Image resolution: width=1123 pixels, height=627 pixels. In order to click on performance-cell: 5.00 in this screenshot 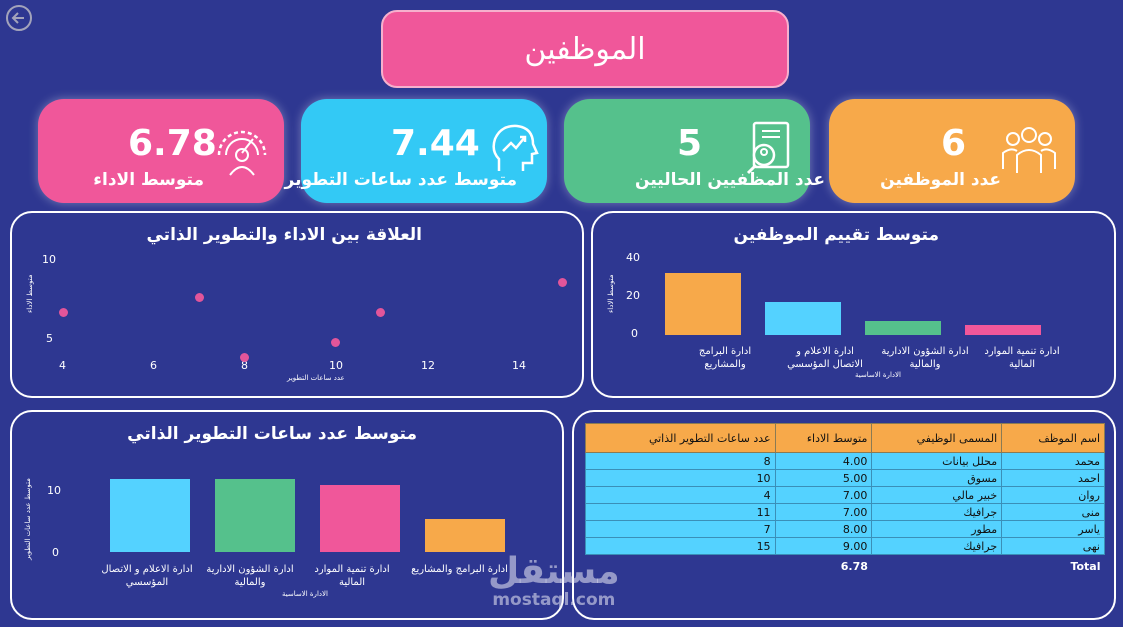, I will do `click(823, 478)`.